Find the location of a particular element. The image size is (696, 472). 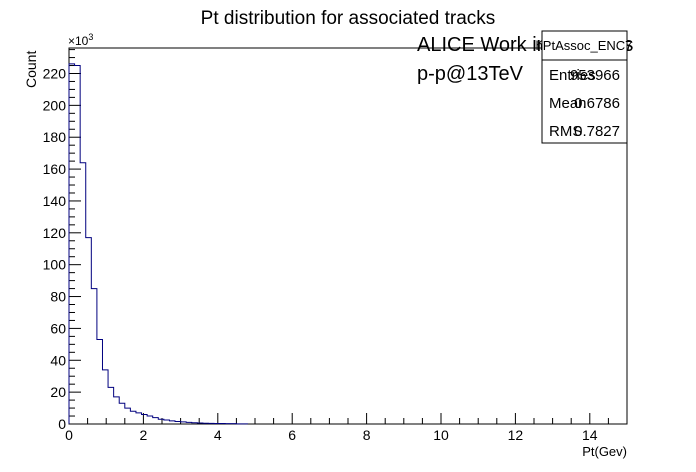

x-tick-label: 10 is located at coordinates (441, 435).